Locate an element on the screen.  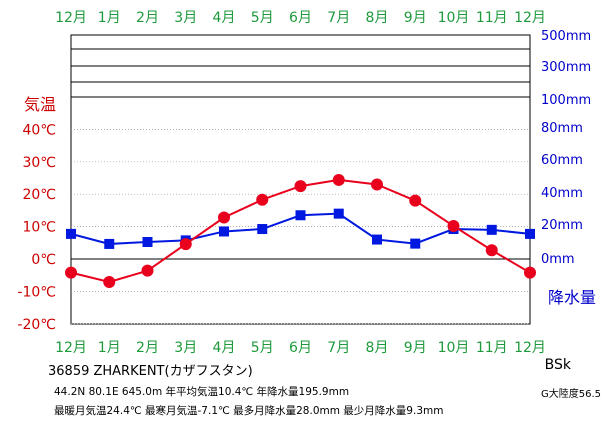
month-label-bottom: 8月 is located at coordinates (377, 348).